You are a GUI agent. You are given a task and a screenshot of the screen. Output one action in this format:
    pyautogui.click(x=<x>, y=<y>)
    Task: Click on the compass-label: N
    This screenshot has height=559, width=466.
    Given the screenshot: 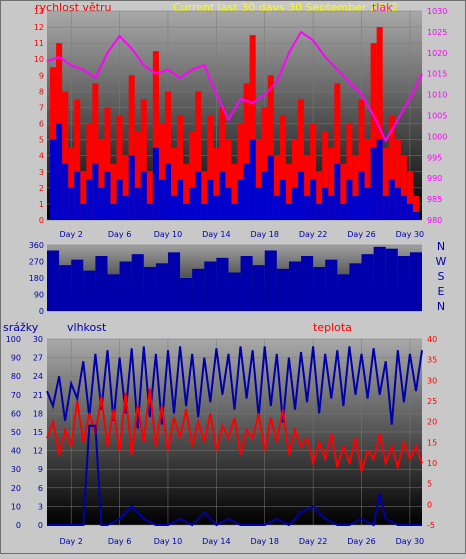 What is the action you would take?
    pyautogui.click(x=441, y=246)
    